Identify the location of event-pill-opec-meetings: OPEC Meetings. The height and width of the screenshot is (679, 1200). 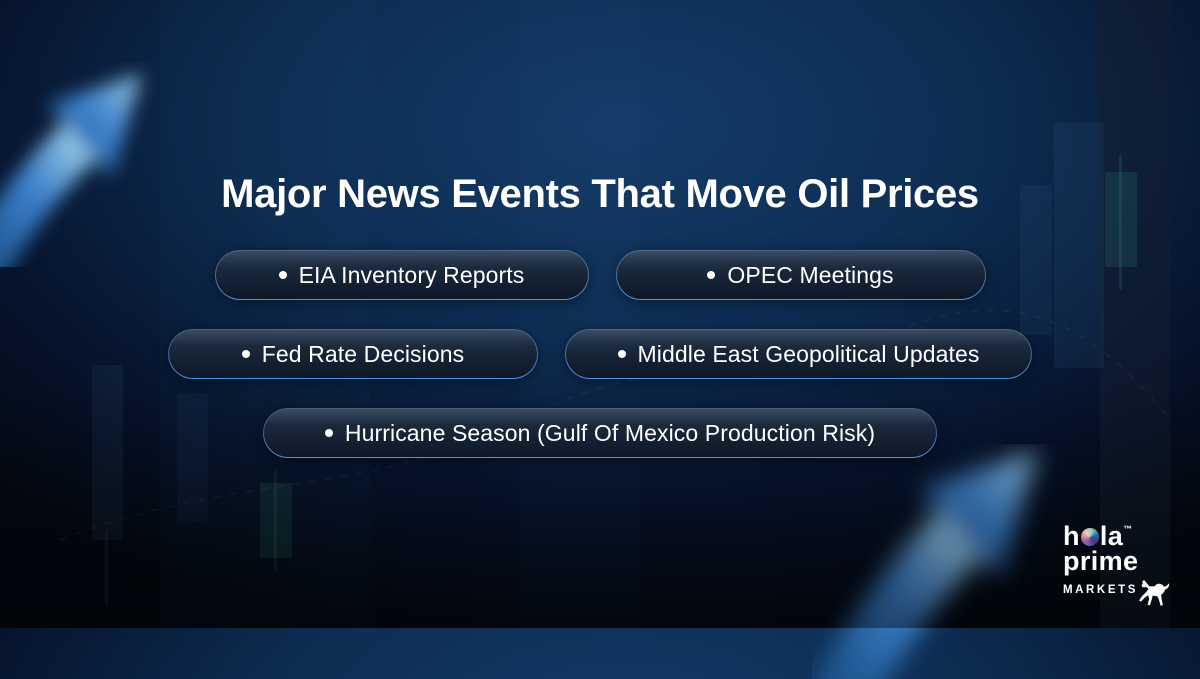
(801, 275).